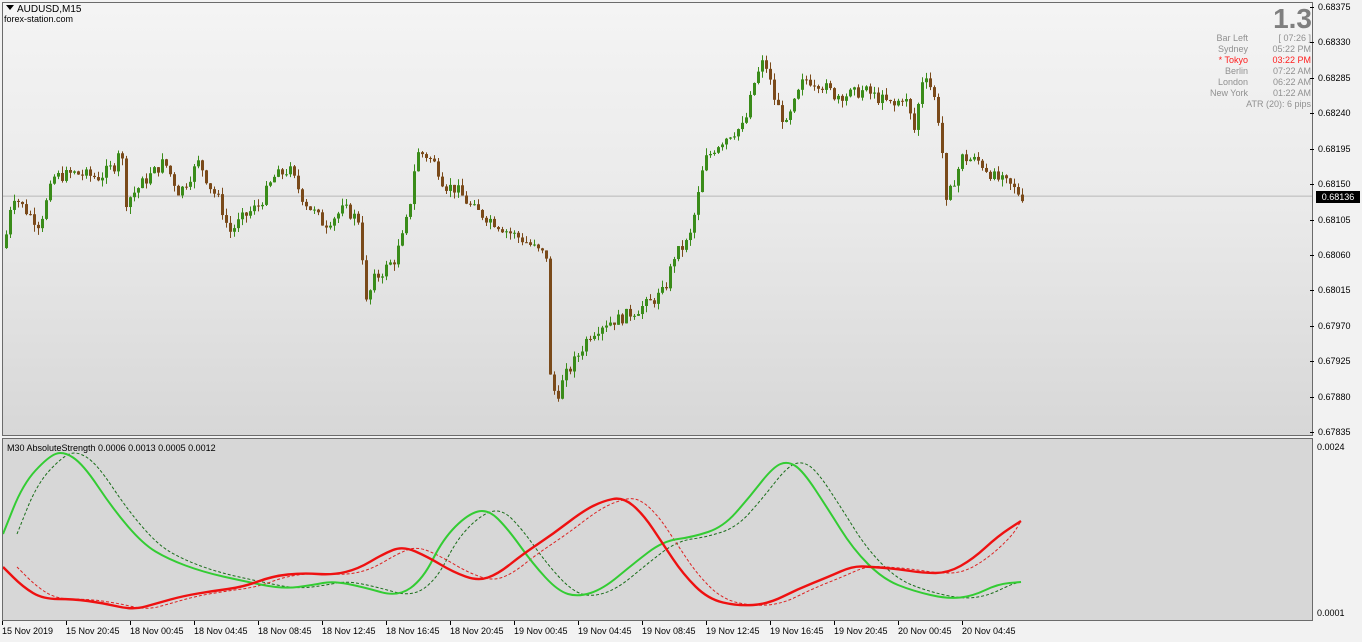 The height and width of the screenshot is (642, 1362). Describe the element at coordinates (733, 628) in the screenshot. I see `time-tick-label: 19 Nov 12:45` at that location.